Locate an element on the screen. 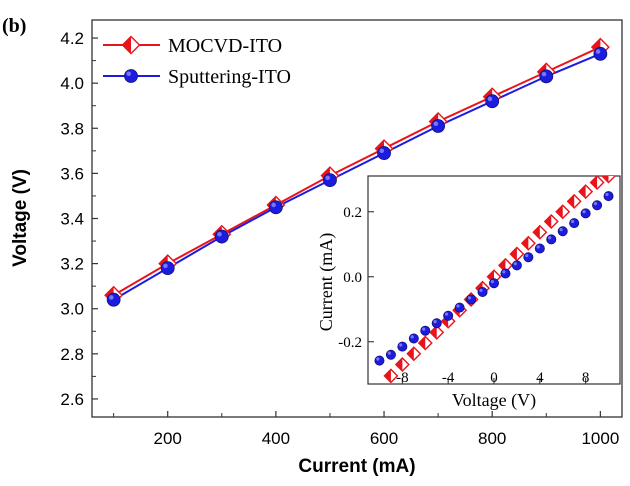 This screenshot has height=486, width=630. inset-x-tick-label: -8 is located at coordinates (402, 378).